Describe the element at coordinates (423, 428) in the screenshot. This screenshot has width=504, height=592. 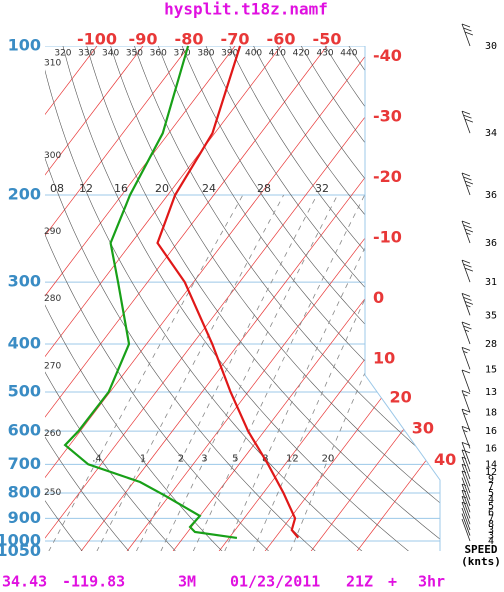
I see `isotherm-label: 30` at that location.